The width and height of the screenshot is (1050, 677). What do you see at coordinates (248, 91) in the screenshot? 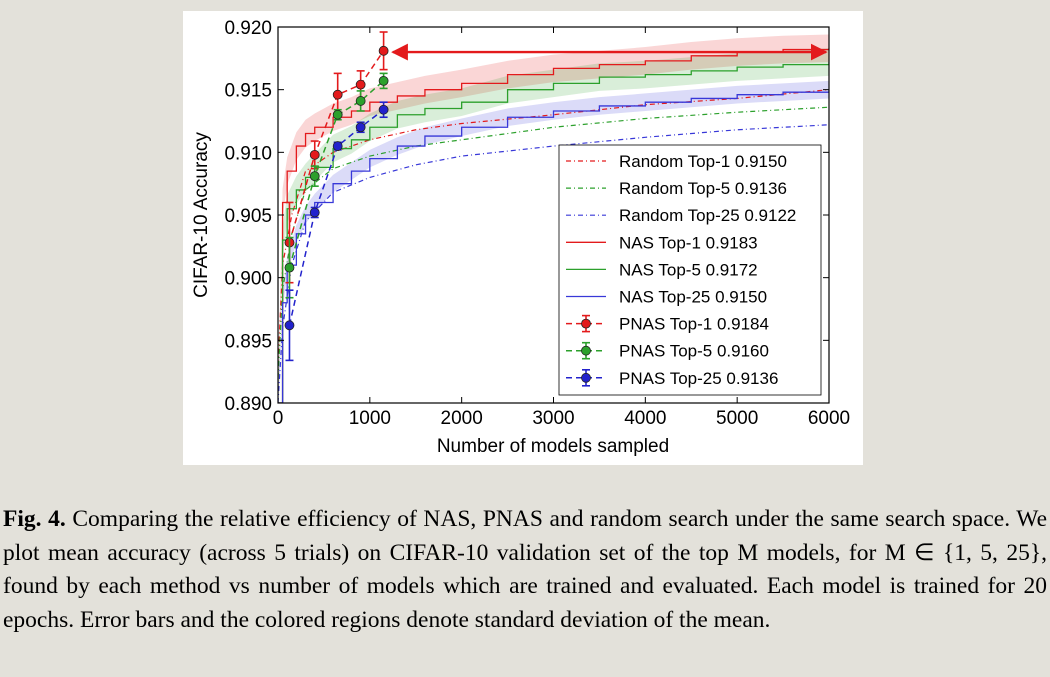
I see `y-tick-label: 0.915` at bounding box center [248, 91].